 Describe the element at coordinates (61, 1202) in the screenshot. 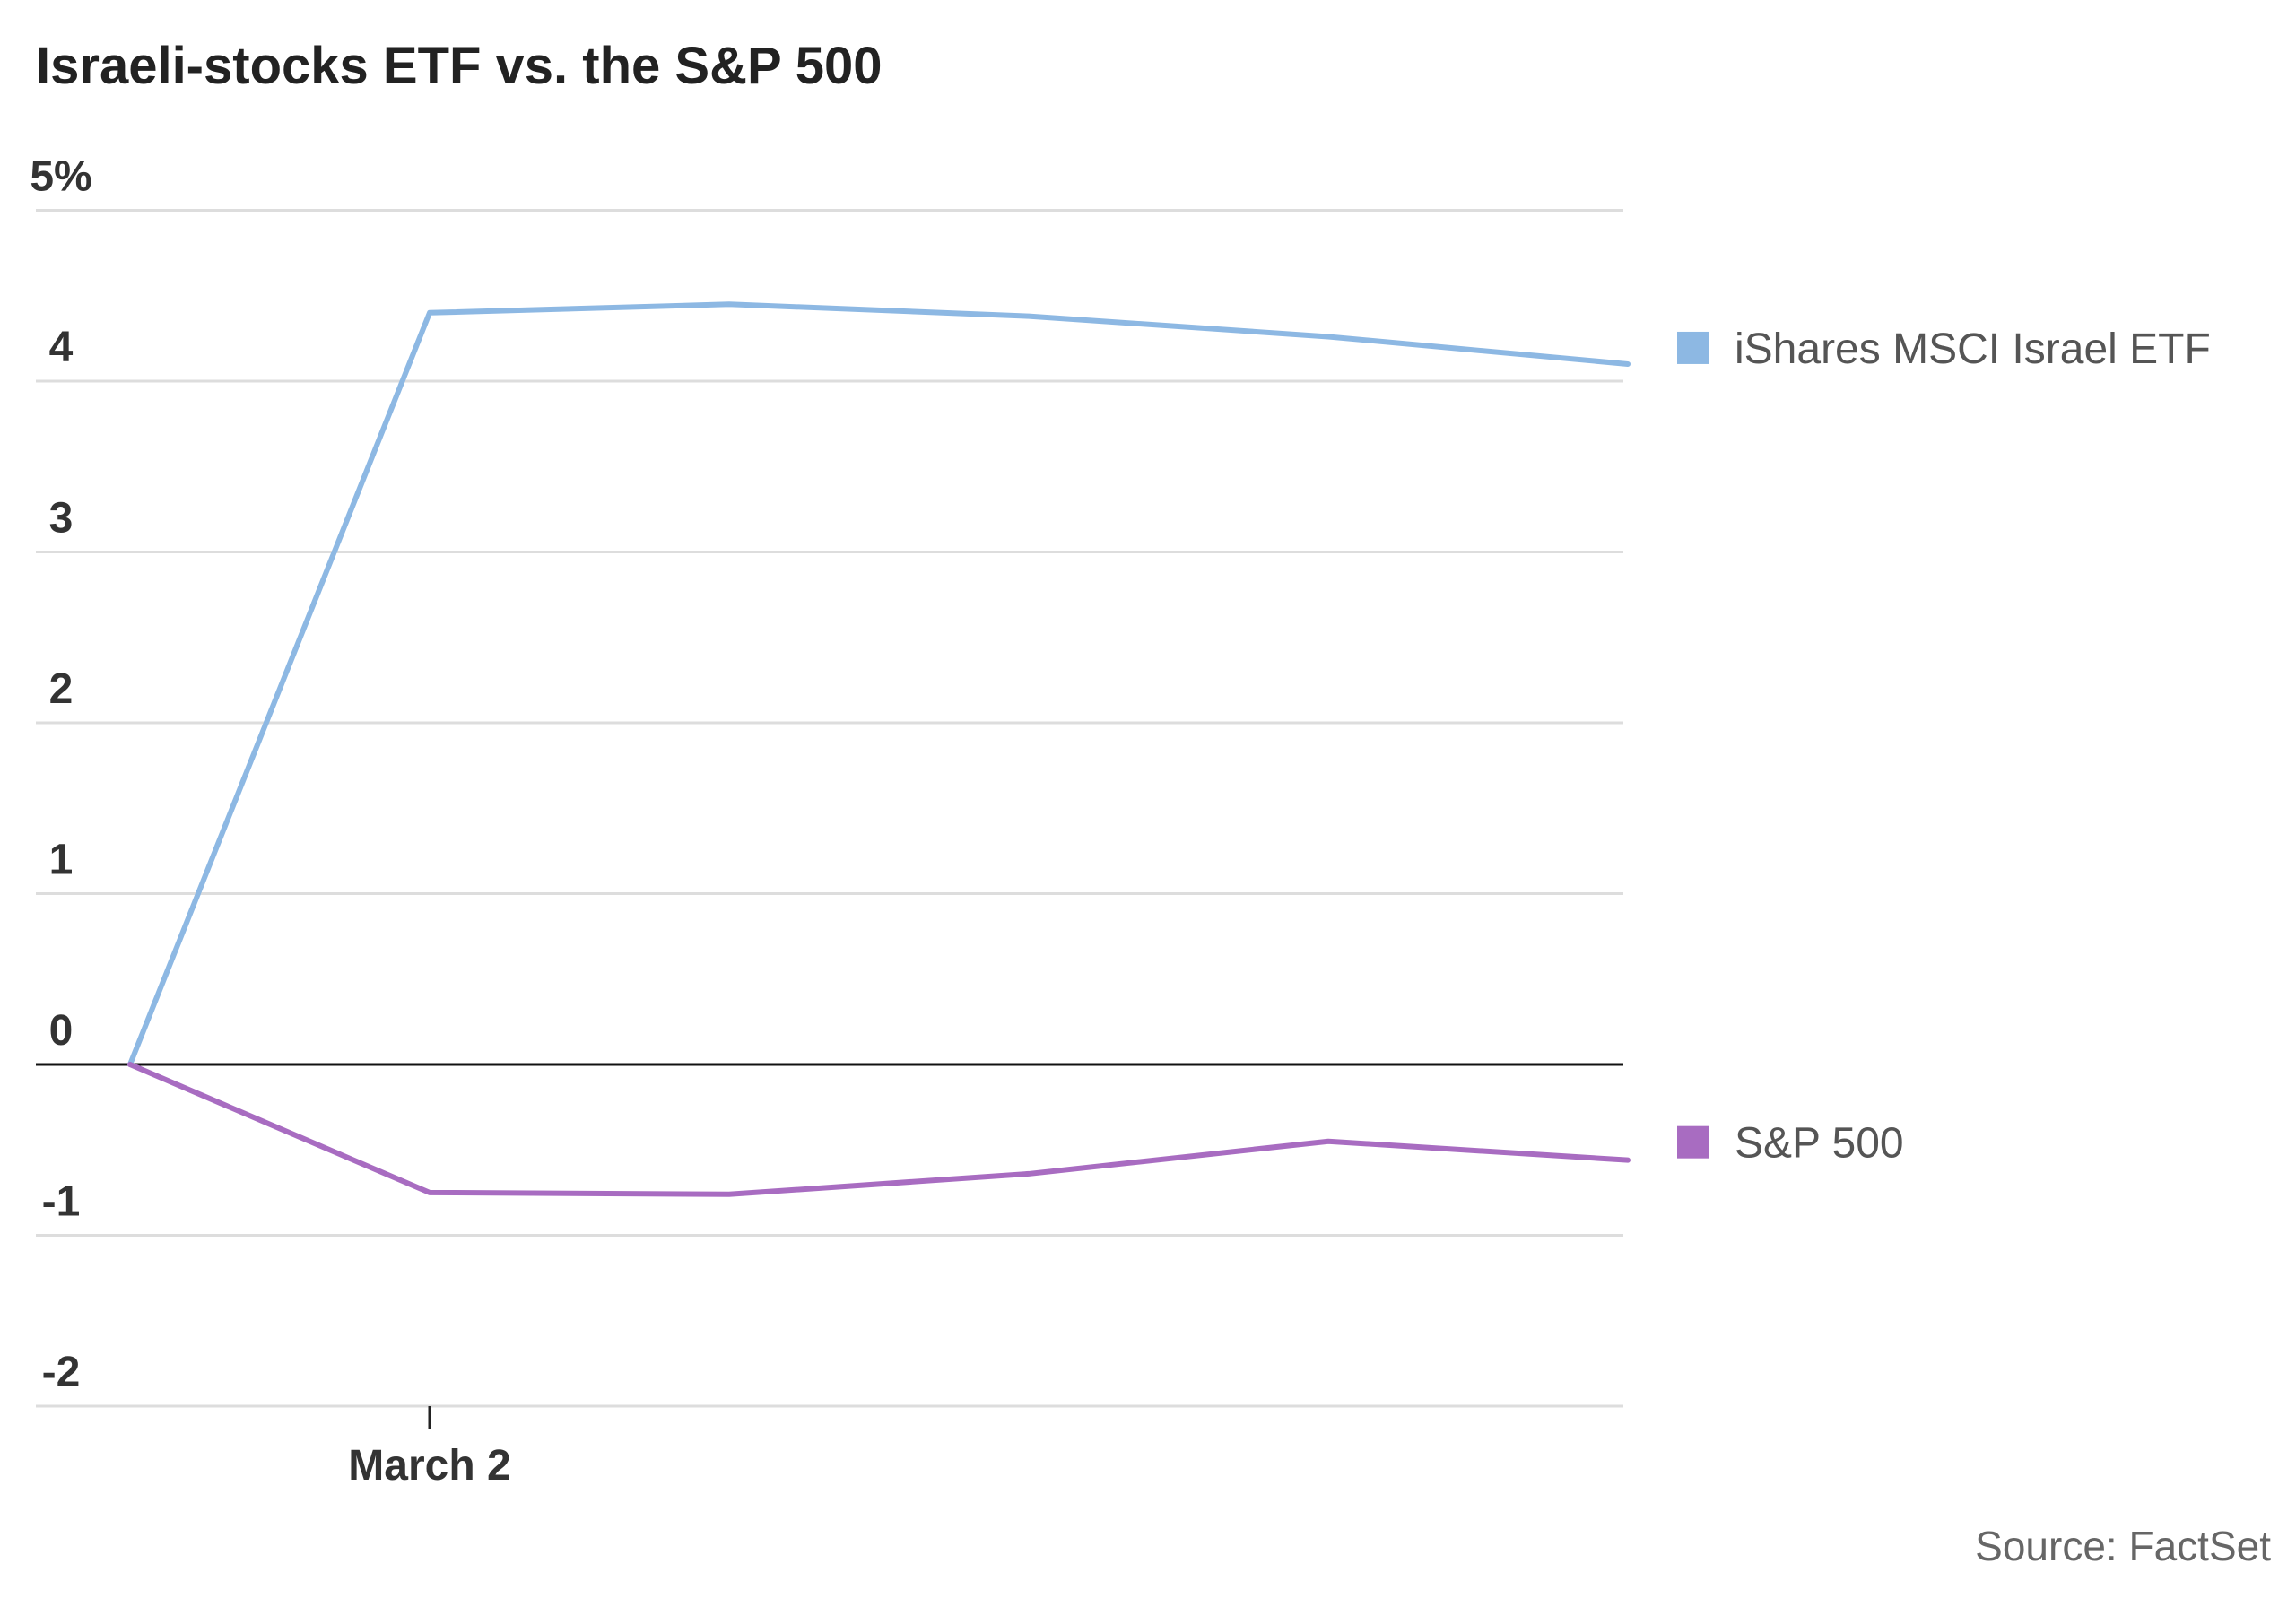

I see `y-tick-label: -1` at that location.